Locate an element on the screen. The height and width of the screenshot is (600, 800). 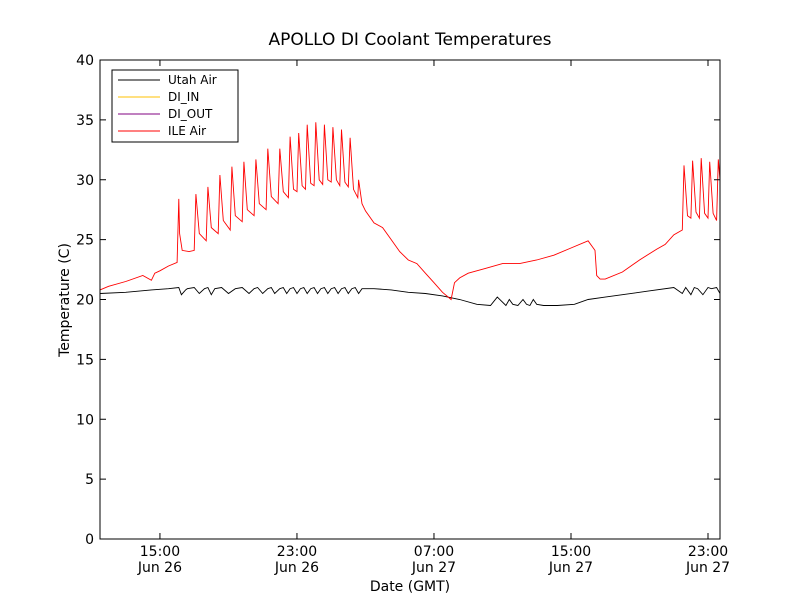
x-axis-label: Date (GMT) is located at coordinates (410, 587).